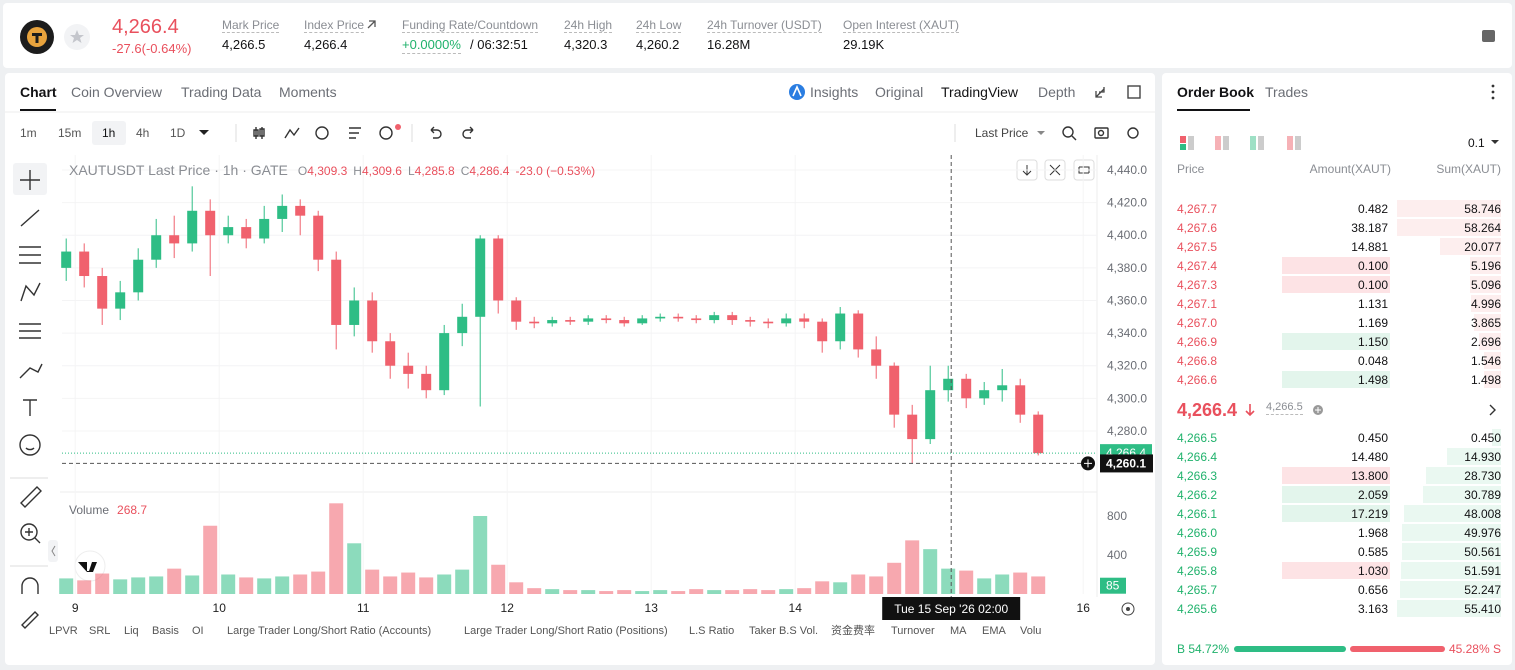 This screenshot has height=670, width=1515. I want to click on view-tab: Original, so click(899, 92).